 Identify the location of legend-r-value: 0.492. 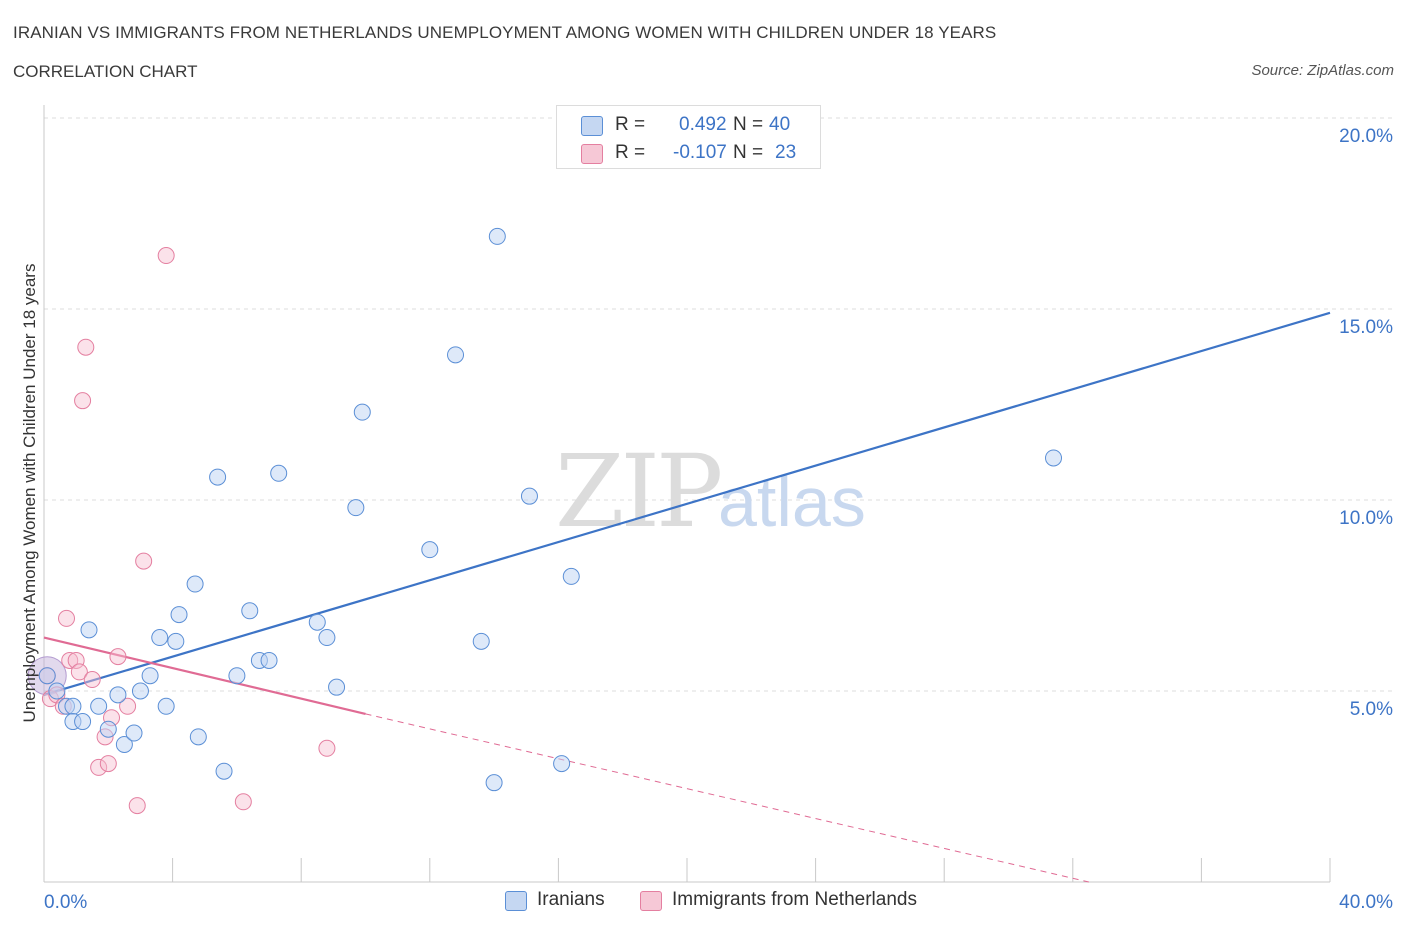
(703, 124).